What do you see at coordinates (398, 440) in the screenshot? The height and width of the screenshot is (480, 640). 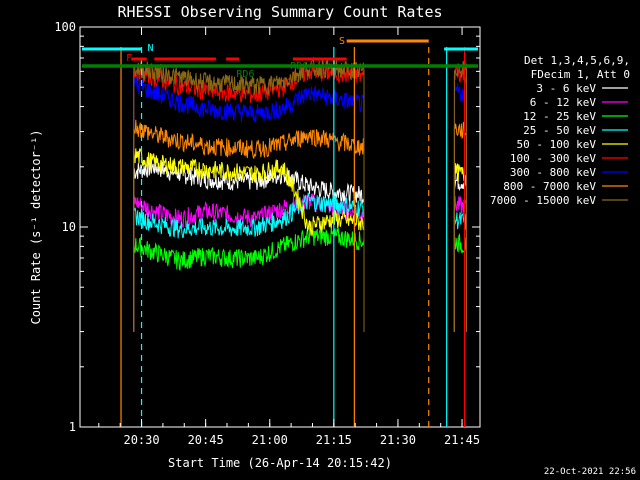 I see `x-tick-label: 21:30` at bounding box center [398, 440].